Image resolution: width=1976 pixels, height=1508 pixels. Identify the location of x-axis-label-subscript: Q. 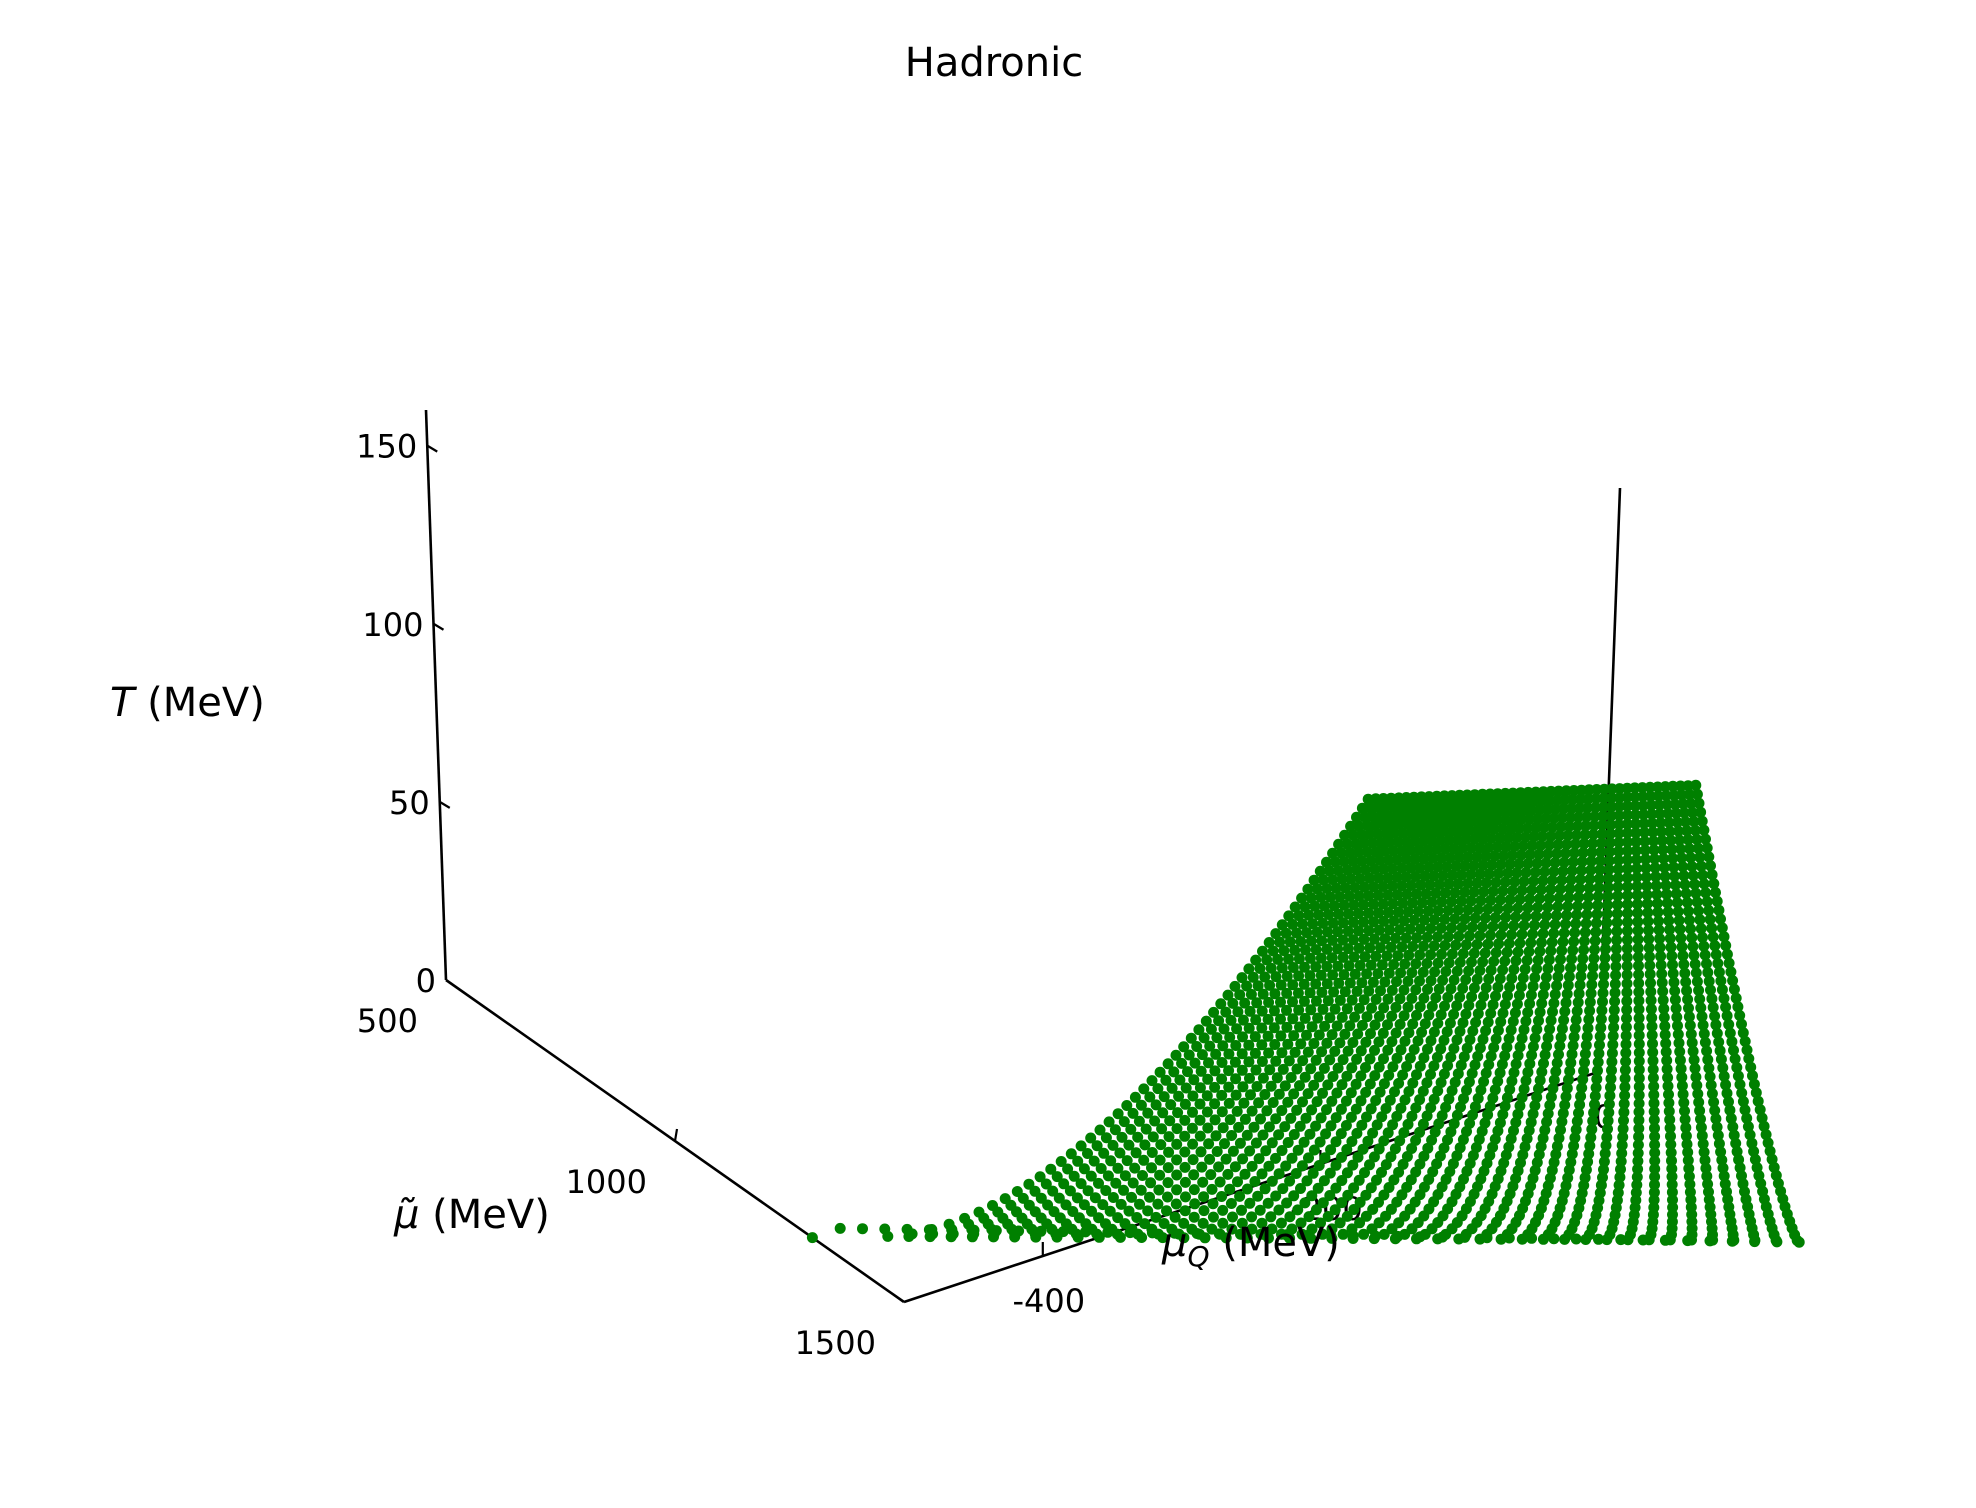
(1198, 1256).